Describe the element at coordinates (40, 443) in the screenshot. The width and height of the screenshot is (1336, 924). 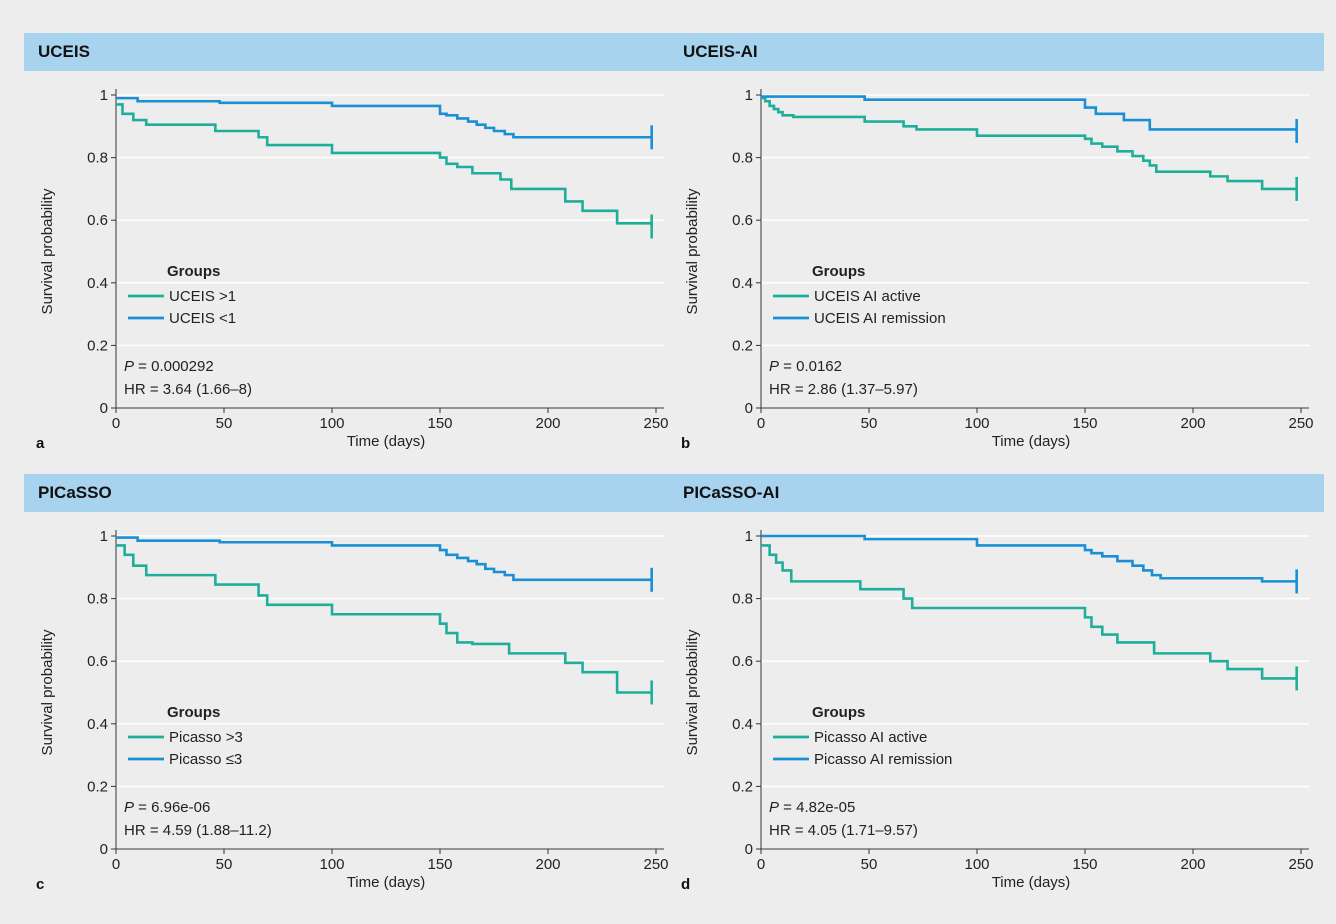
I see `panel-letter: a` at that location.